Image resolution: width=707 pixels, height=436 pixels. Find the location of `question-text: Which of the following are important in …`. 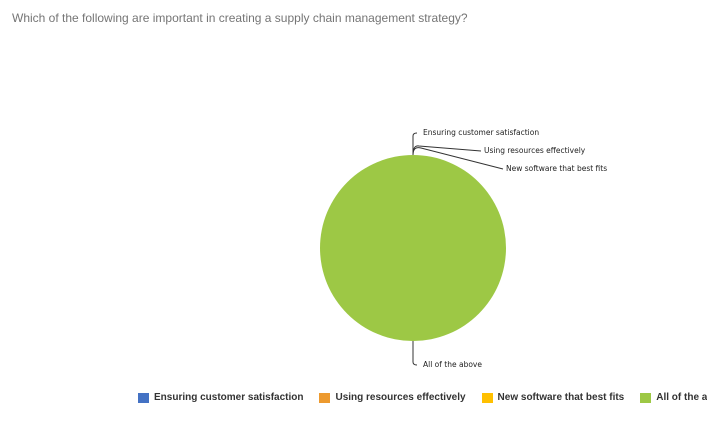

question-text: Which of the following are important in … is located at coordinates (240, 18).